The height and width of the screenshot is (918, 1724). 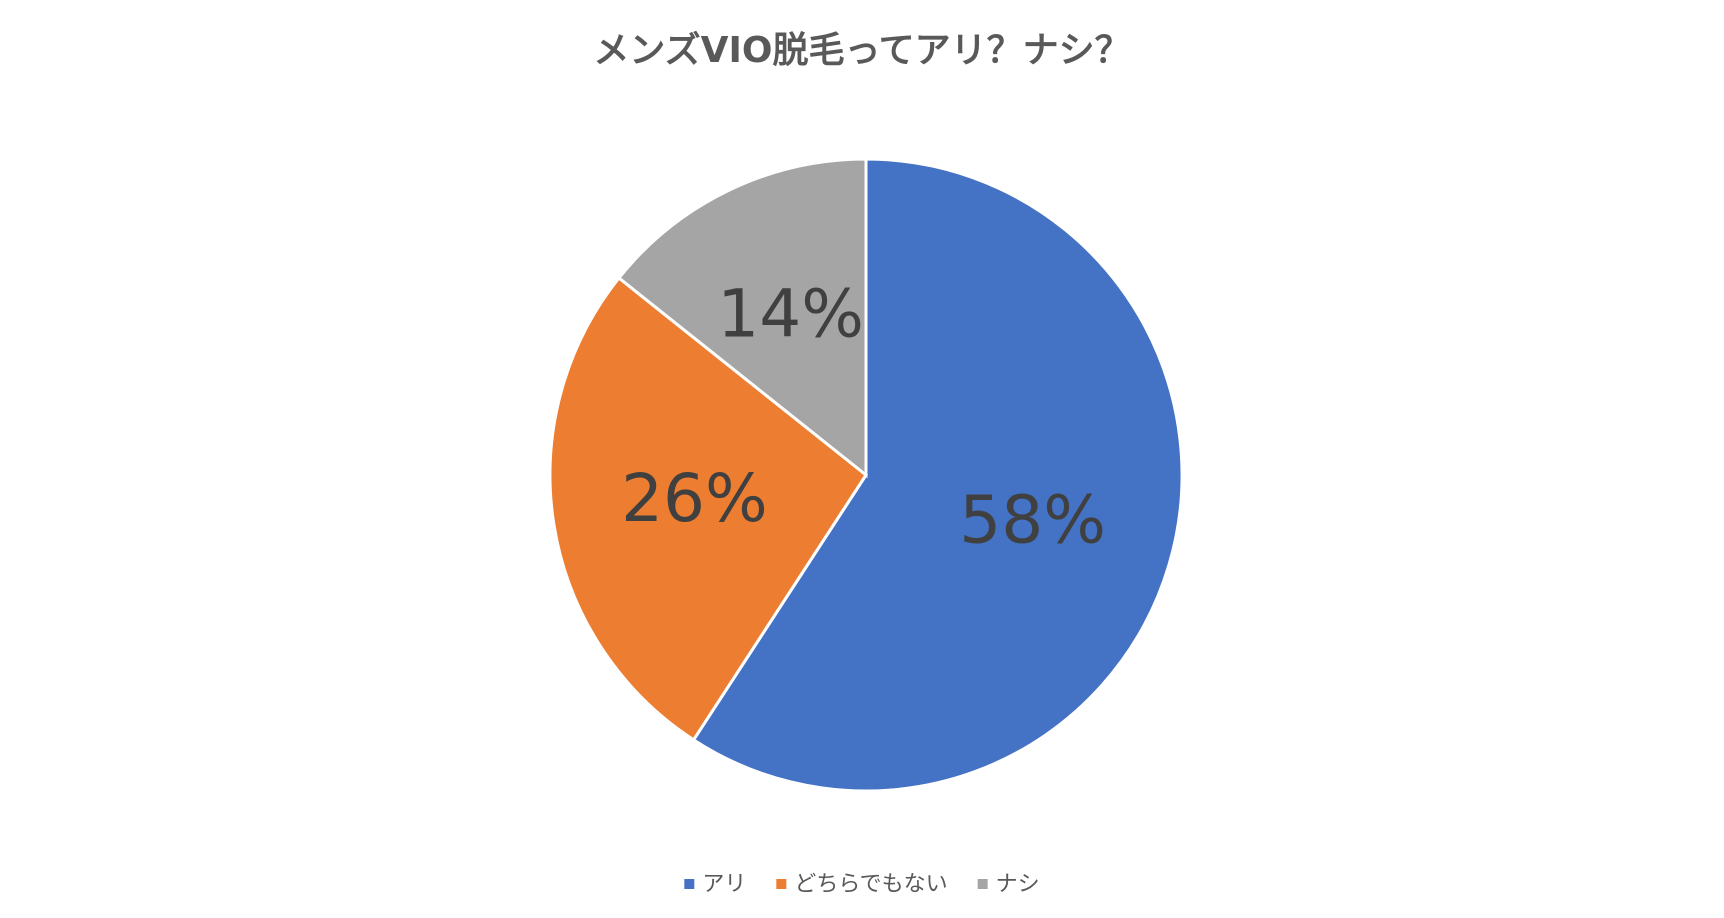 I want to click on data-label: 58%, so click(x=1032, y=520).